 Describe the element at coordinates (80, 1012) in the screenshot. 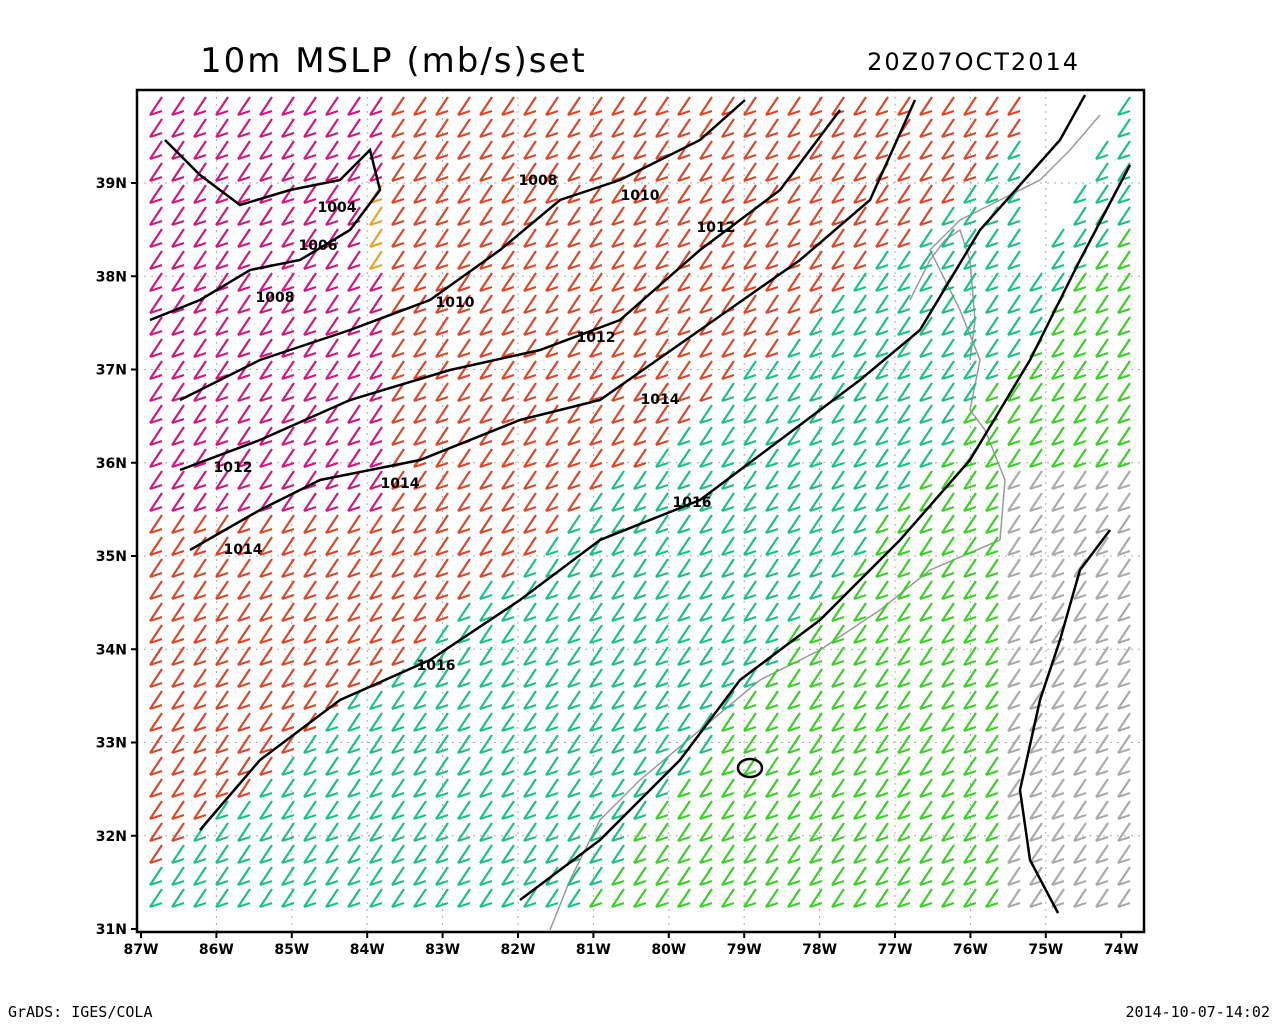

I see `footer-left: GrADS: IGES/COLA` at that location.